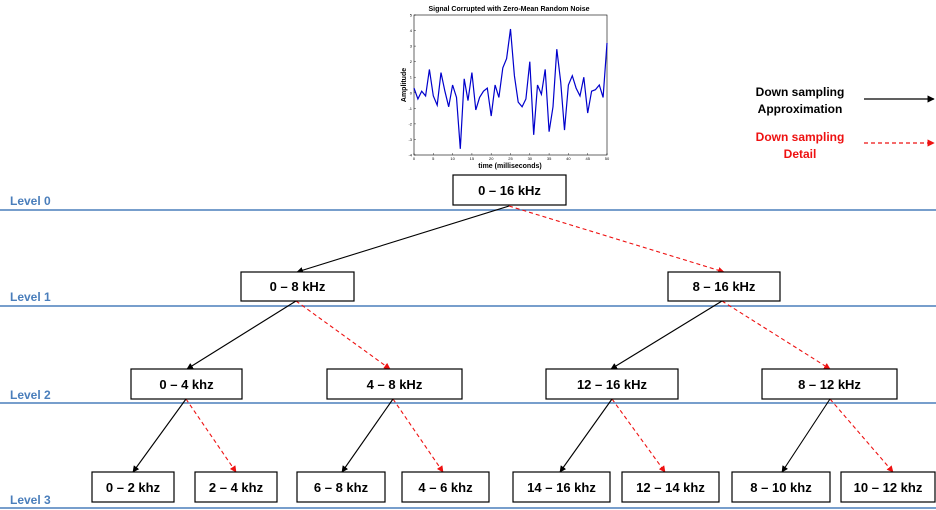  I want to click on node-level3-d: 4 – 6 khz, so click(445, 487).